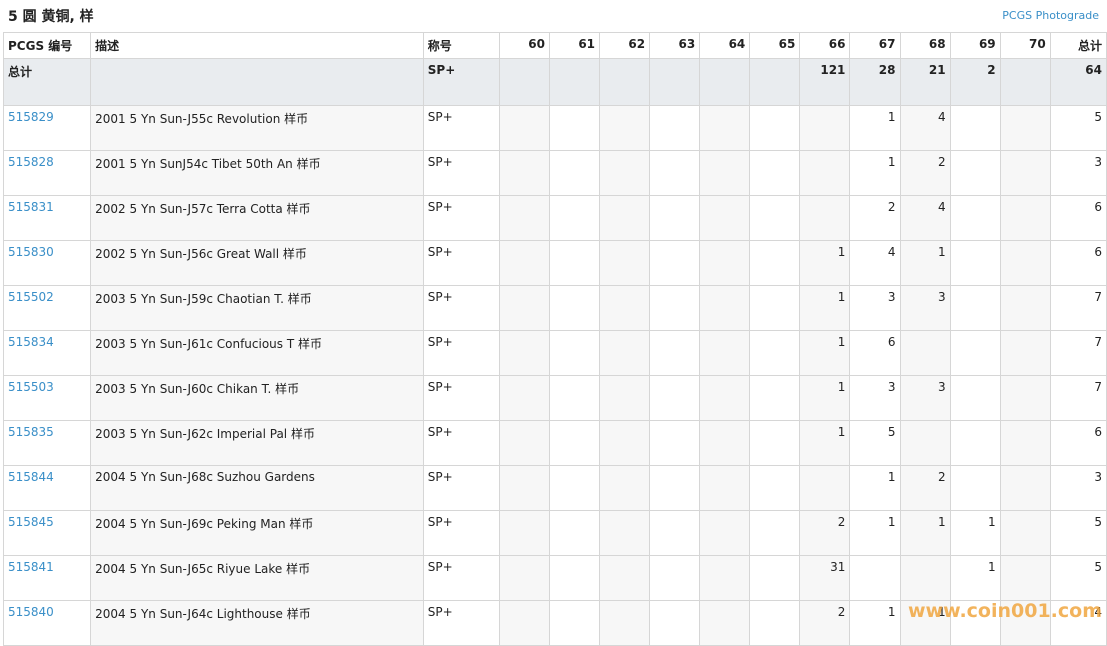 Image resolution: width=1107 pixels, height=646 pixels. Describe the element at coordinates (47, 353) in the screenshot. I see `pcgs-id: 515834` at that location.